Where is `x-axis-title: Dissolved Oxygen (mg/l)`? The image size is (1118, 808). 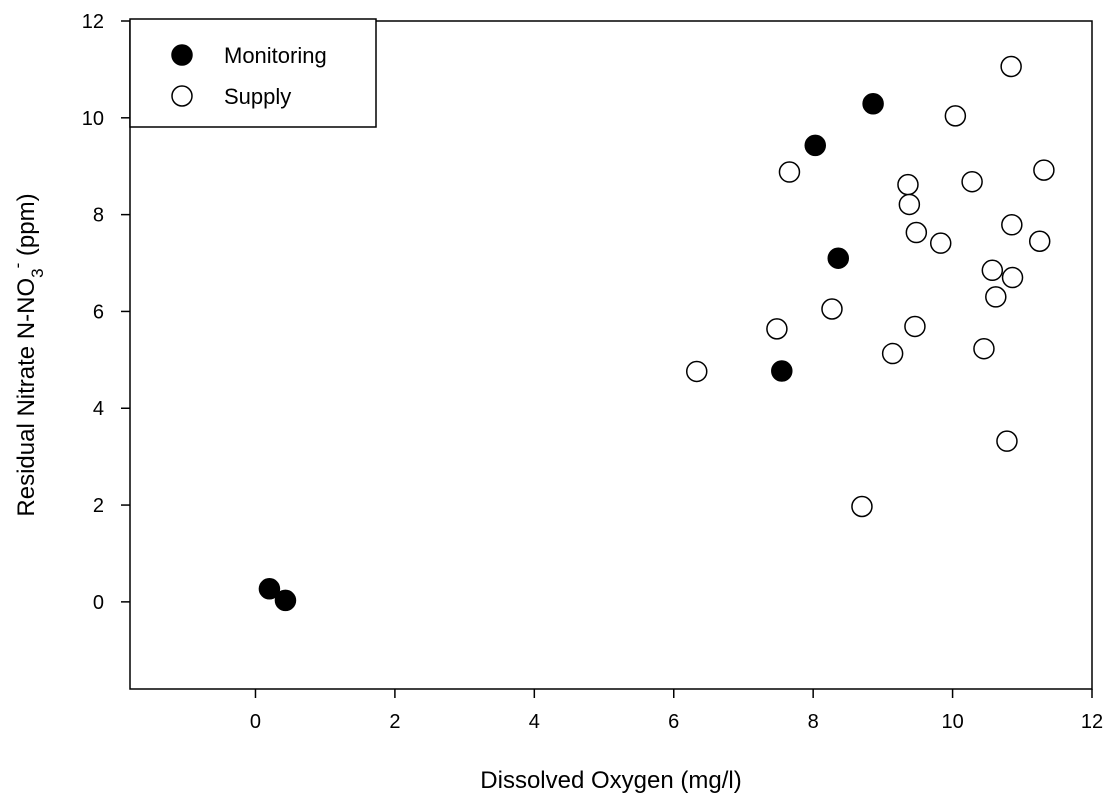
x-axis-title: Dissolved Oxygen (mg/l) is located at coordinates (610, 780).